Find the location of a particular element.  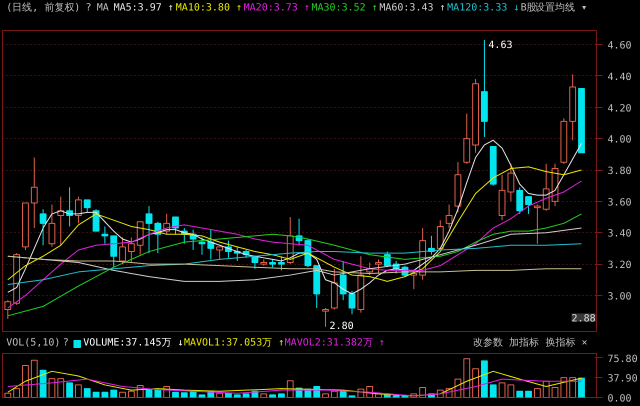

text: MA is located at coordinates (102, 8).